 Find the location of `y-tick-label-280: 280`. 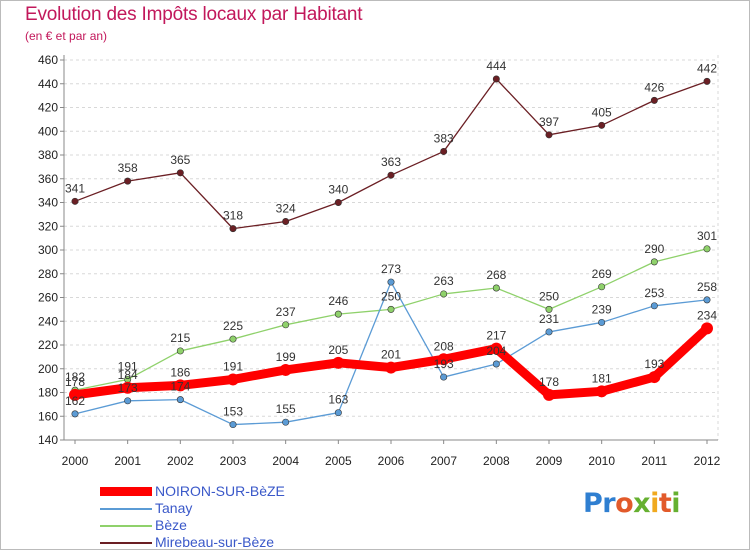

y-tick-label-280: 280 is located at coordinates (48, 274).